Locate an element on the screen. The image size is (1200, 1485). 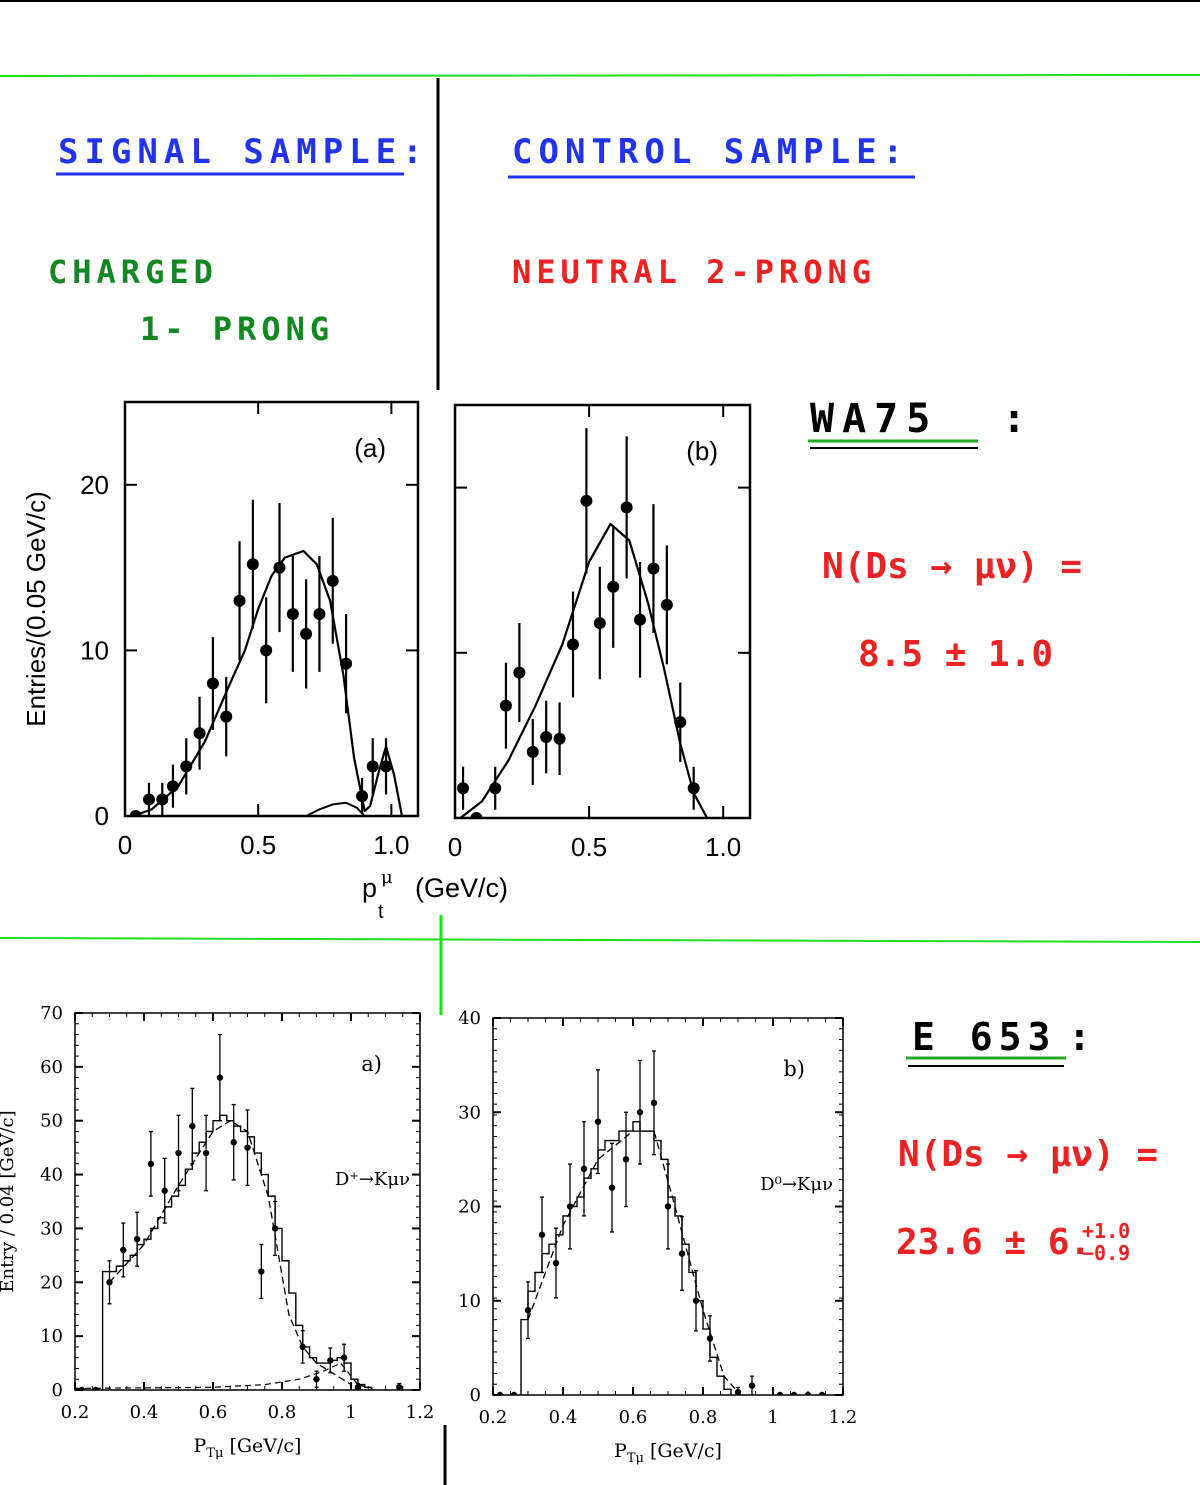
decay-annotation: D⁰→Kμν is located at coordinates (796, 1184).